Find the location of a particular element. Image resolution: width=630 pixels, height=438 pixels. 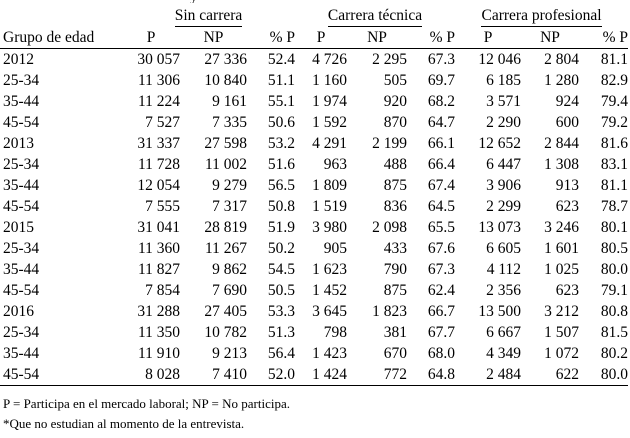

group-carrera-profesional: Carrera profesional is located at coordinates (541, 16).